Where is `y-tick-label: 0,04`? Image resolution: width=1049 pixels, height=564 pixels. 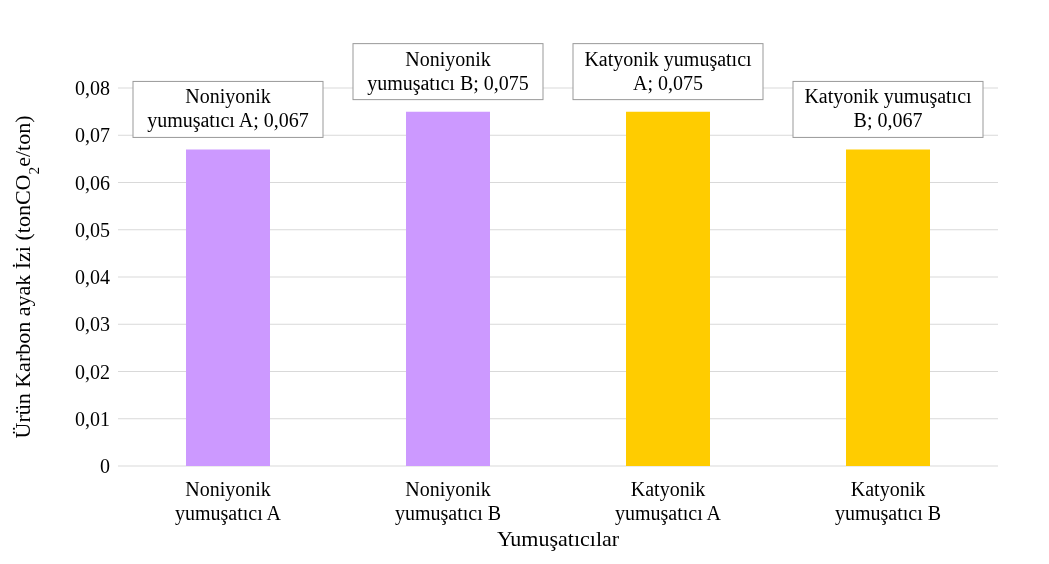 y-tick-label: 0,04 is located at coordinates (92, 277).